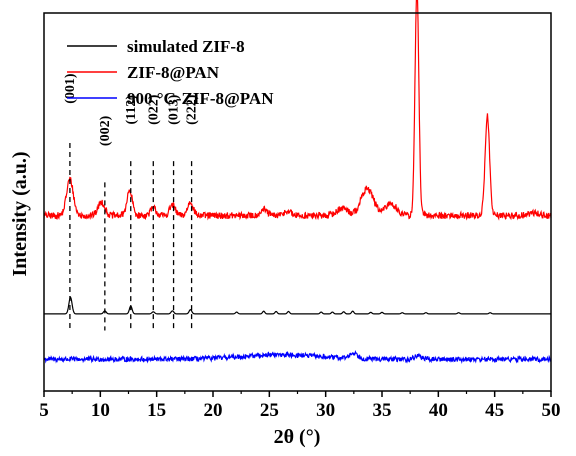 The image size is (576, 456). What do you see at coordinates (269, 410) in the screenshot?
I see `x-tick-label: 25` at bounding box center [269, 410].